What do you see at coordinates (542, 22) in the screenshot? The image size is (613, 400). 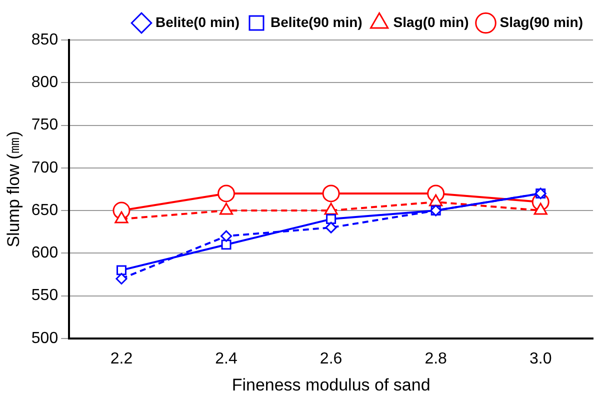 I see `legend-label: Slag(90 min)` at bounding box center [542, 22].